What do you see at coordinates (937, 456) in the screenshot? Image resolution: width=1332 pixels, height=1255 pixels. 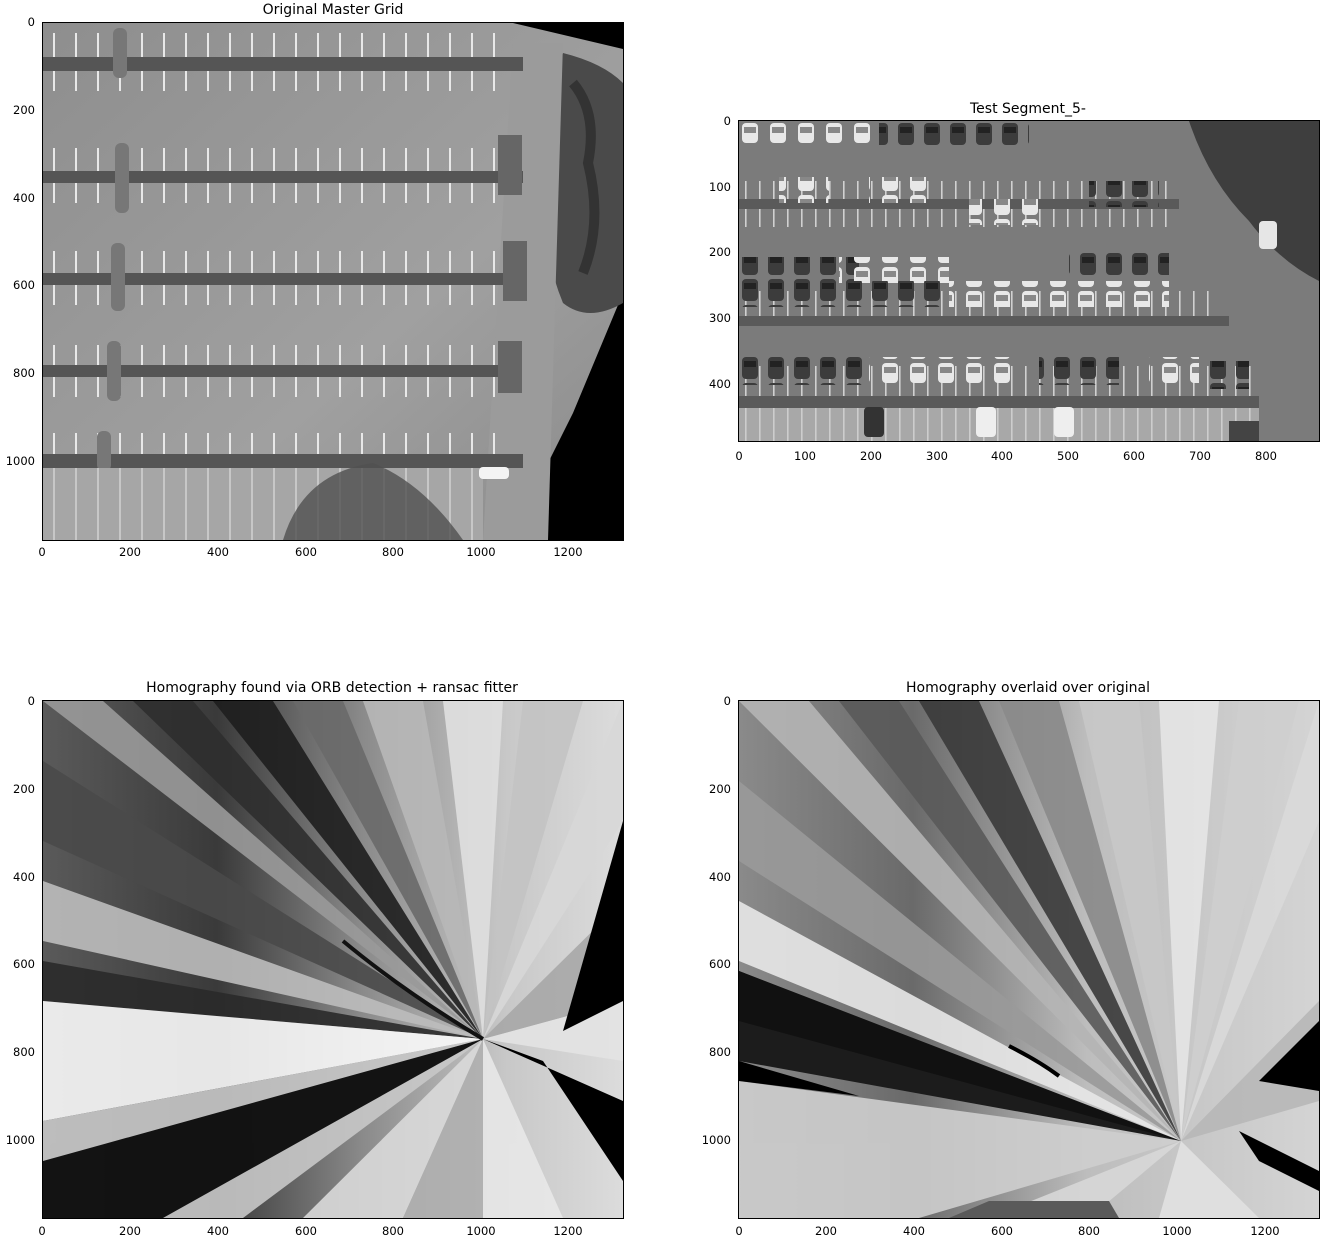 I see `x-tick: 300` at bounding box center [937, 456].